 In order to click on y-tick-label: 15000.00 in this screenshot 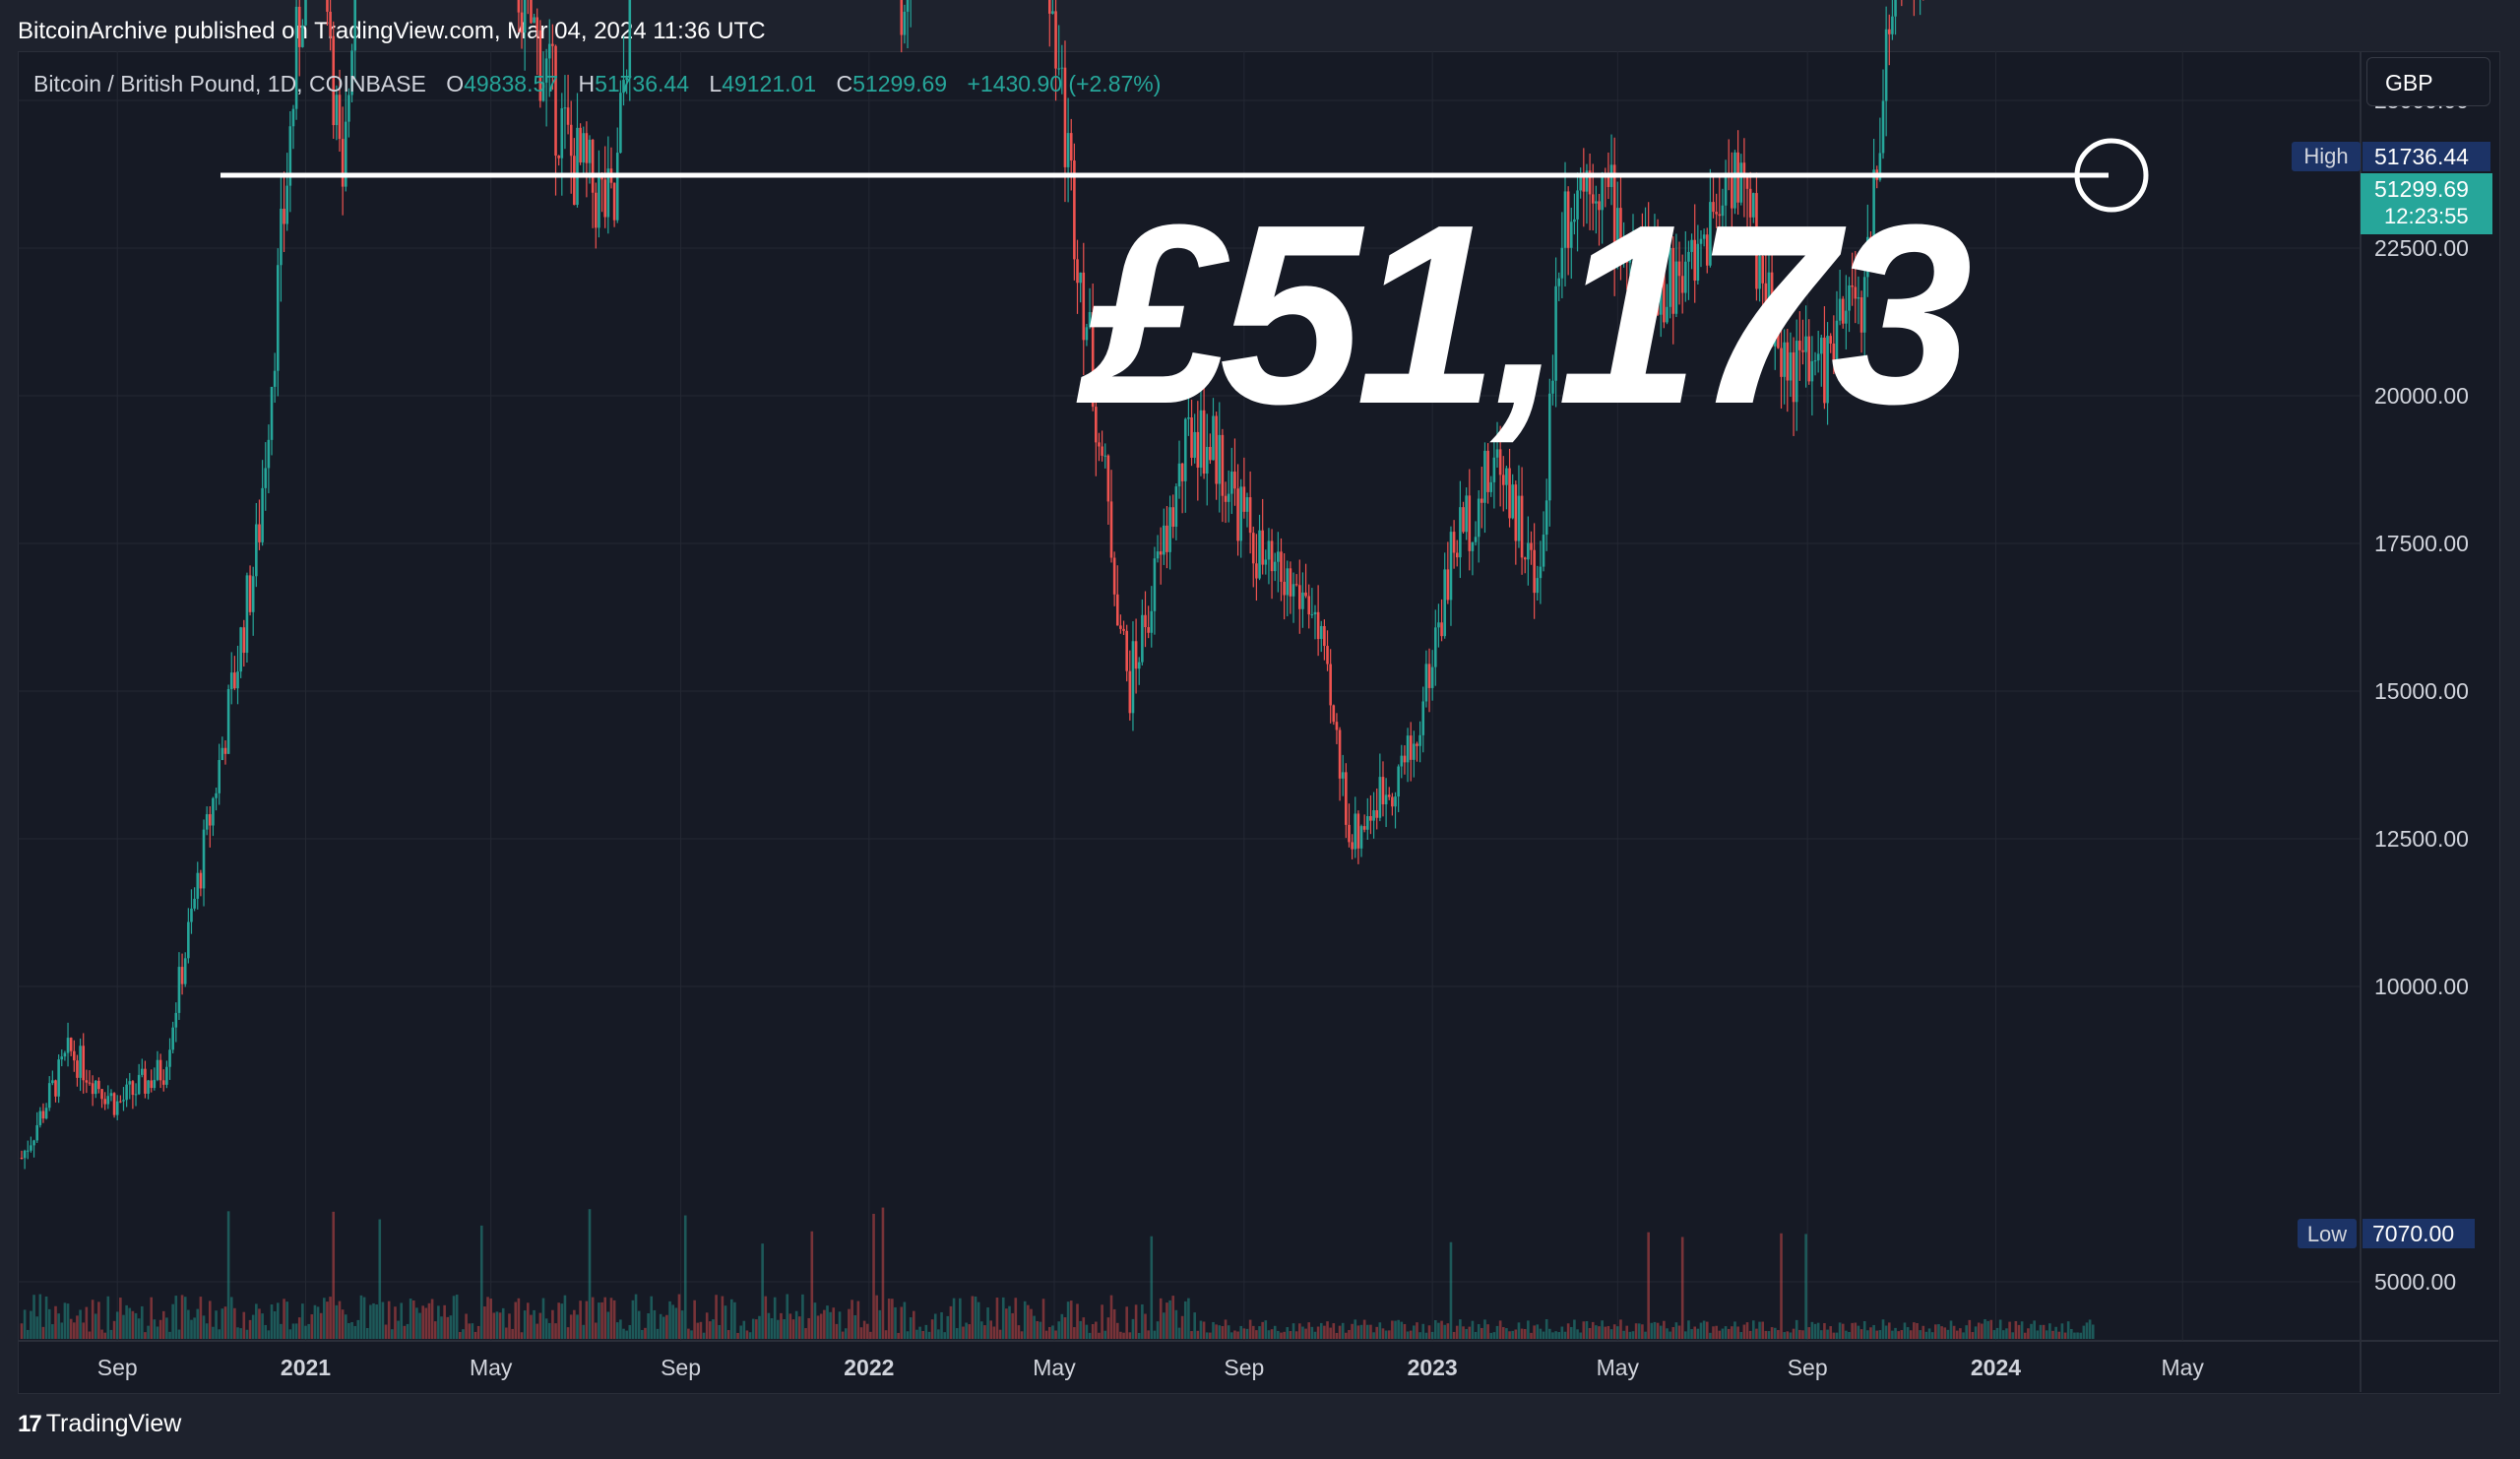, I will do `click(2421, 691)`.